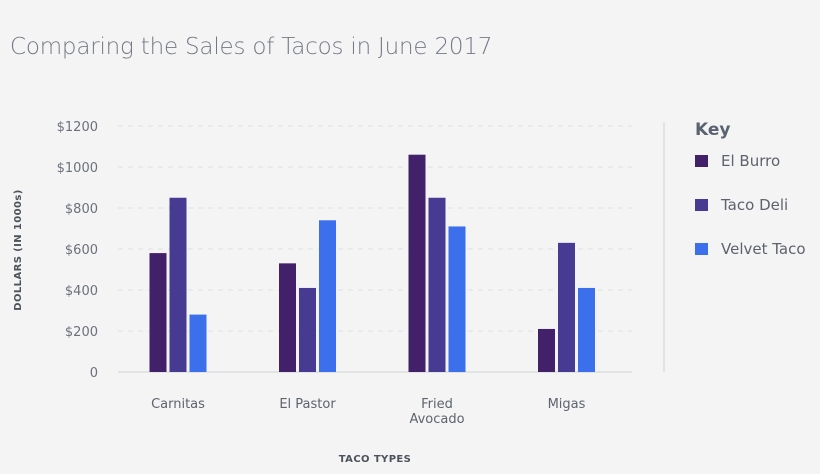 The height and width of the screenshot is (474, 820). I want to click on x-tick-label: Carnitas, so click(178, 404).